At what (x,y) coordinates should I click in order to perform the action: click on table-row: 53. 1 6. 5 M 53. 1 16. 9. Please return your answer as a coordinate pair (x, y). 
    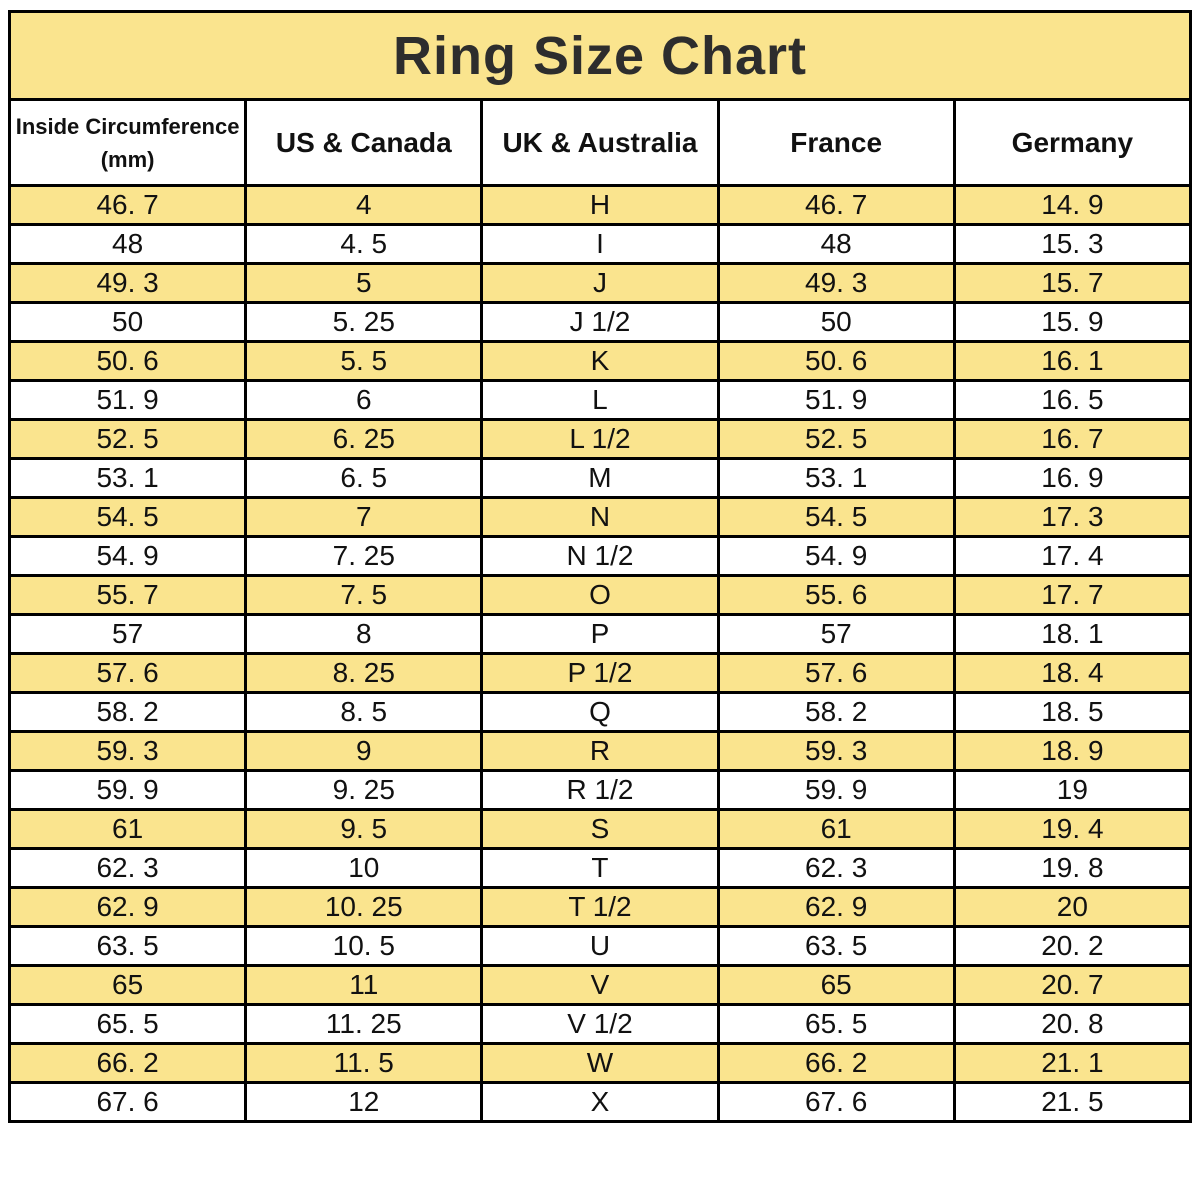
    Looking at the image, I should click on (600, 478).